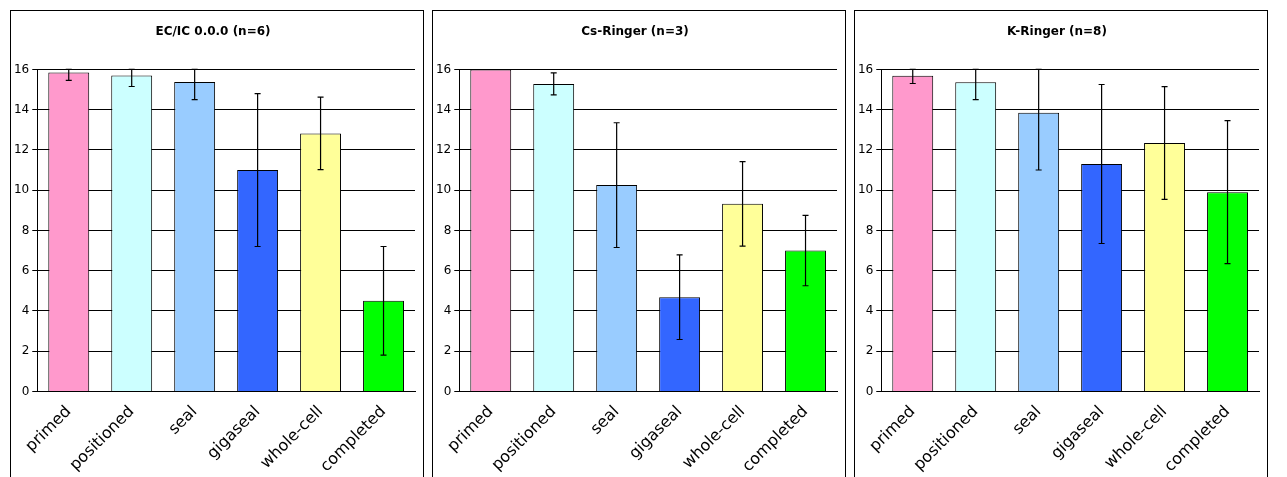  What do you see at coordinates (213, 31) in the screenshot?
I see `chart-title: EC/IC 0.0.0 (n=6)` at bounding box center [213, 31].